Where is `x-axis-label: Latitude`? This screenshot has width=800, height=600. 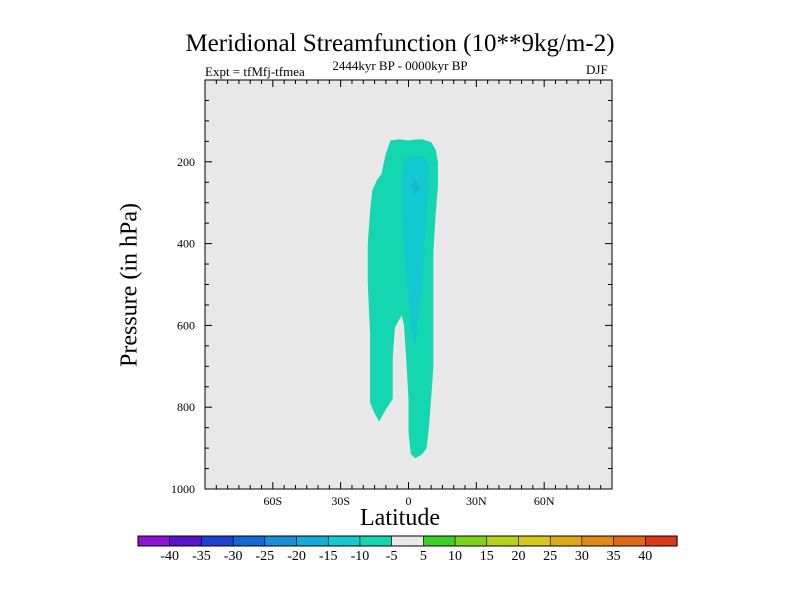 x-axis-label: Latitude is located at coordinates (400, 518).